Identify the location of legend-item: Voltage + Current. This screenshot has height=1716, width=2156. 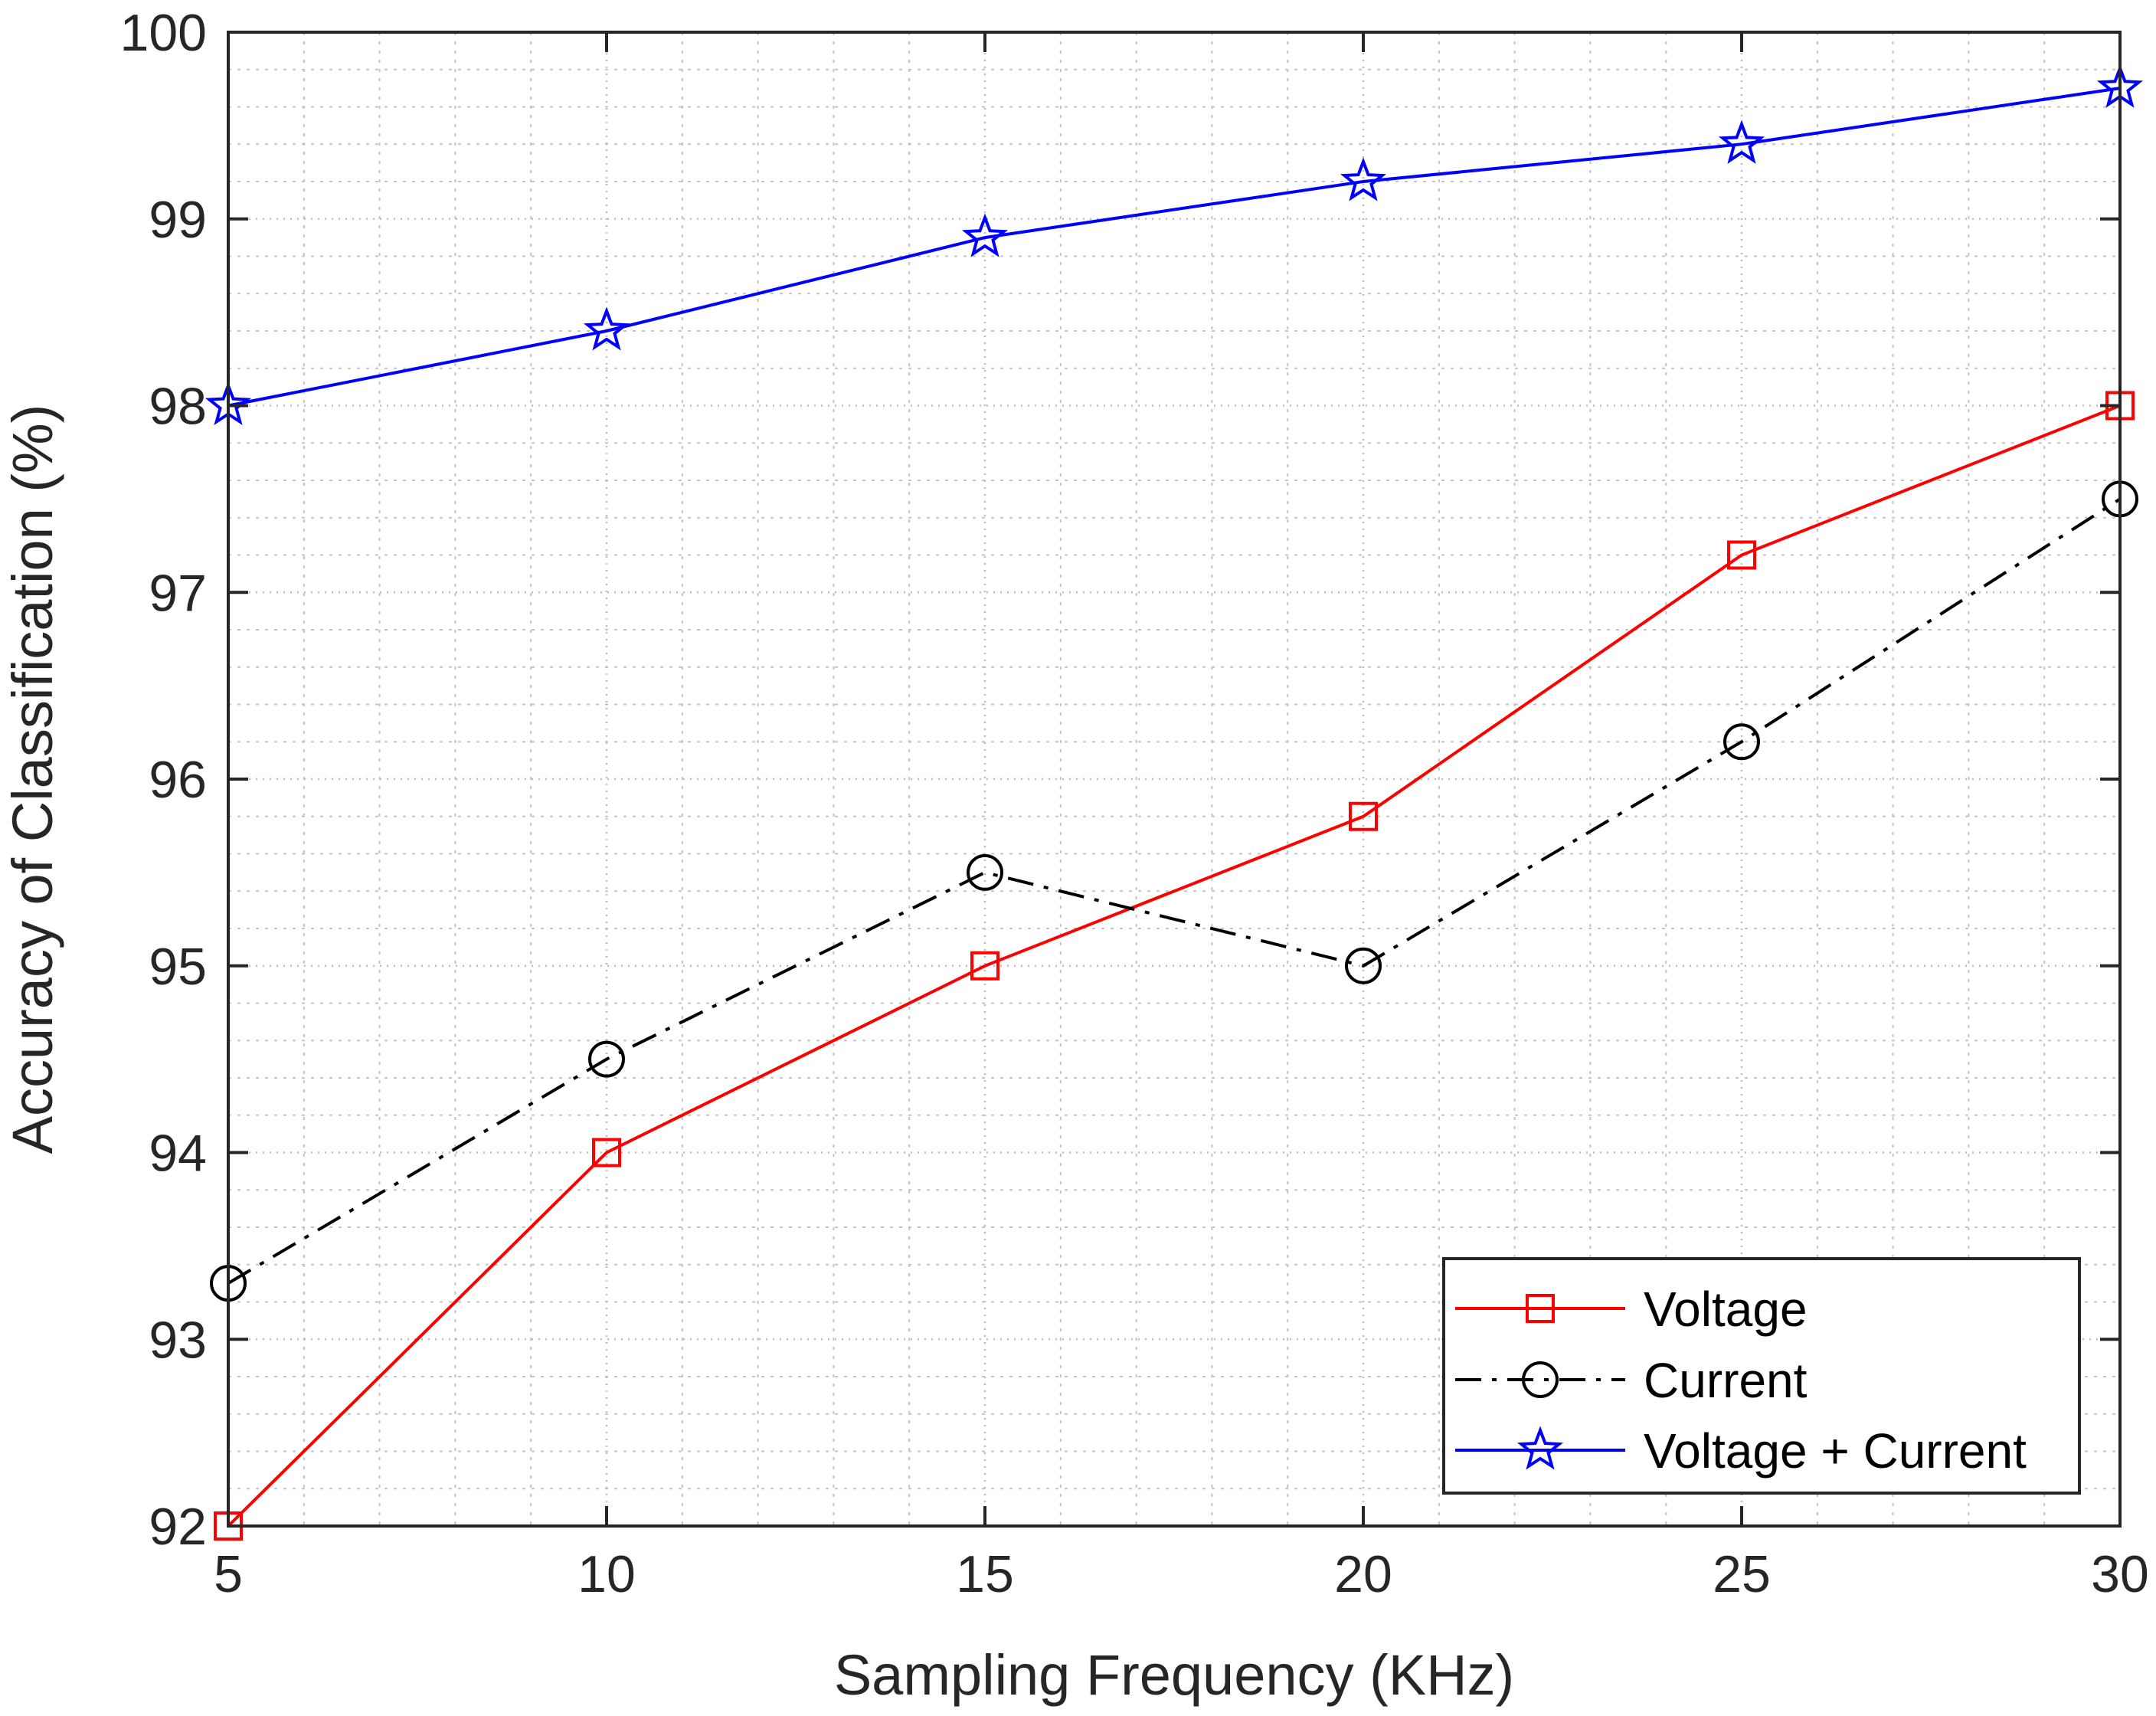
(1741, 1451).